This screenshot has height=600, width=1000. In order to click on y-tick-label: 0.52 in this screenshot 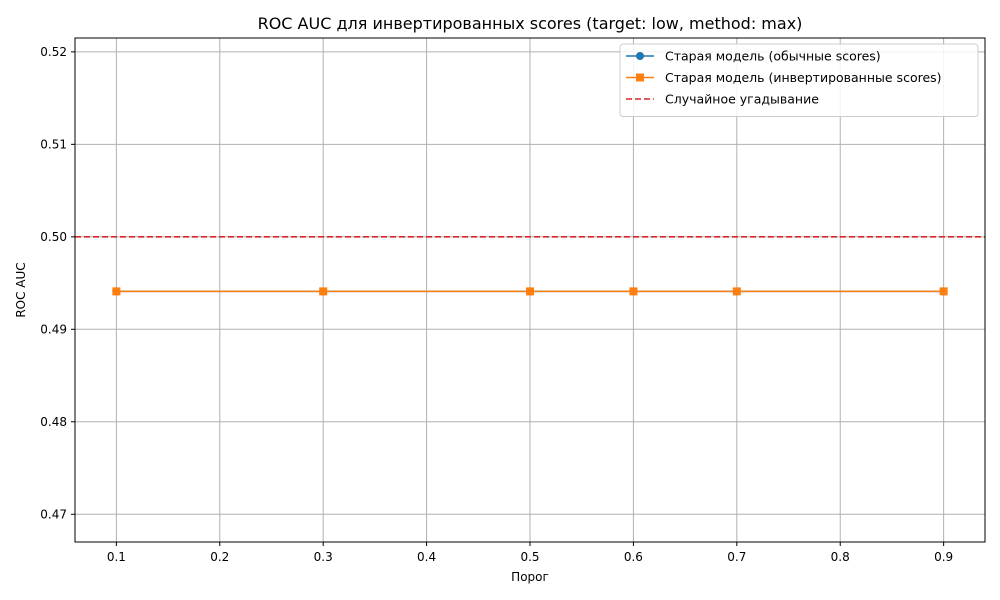, I will do `click(53, 52)`.